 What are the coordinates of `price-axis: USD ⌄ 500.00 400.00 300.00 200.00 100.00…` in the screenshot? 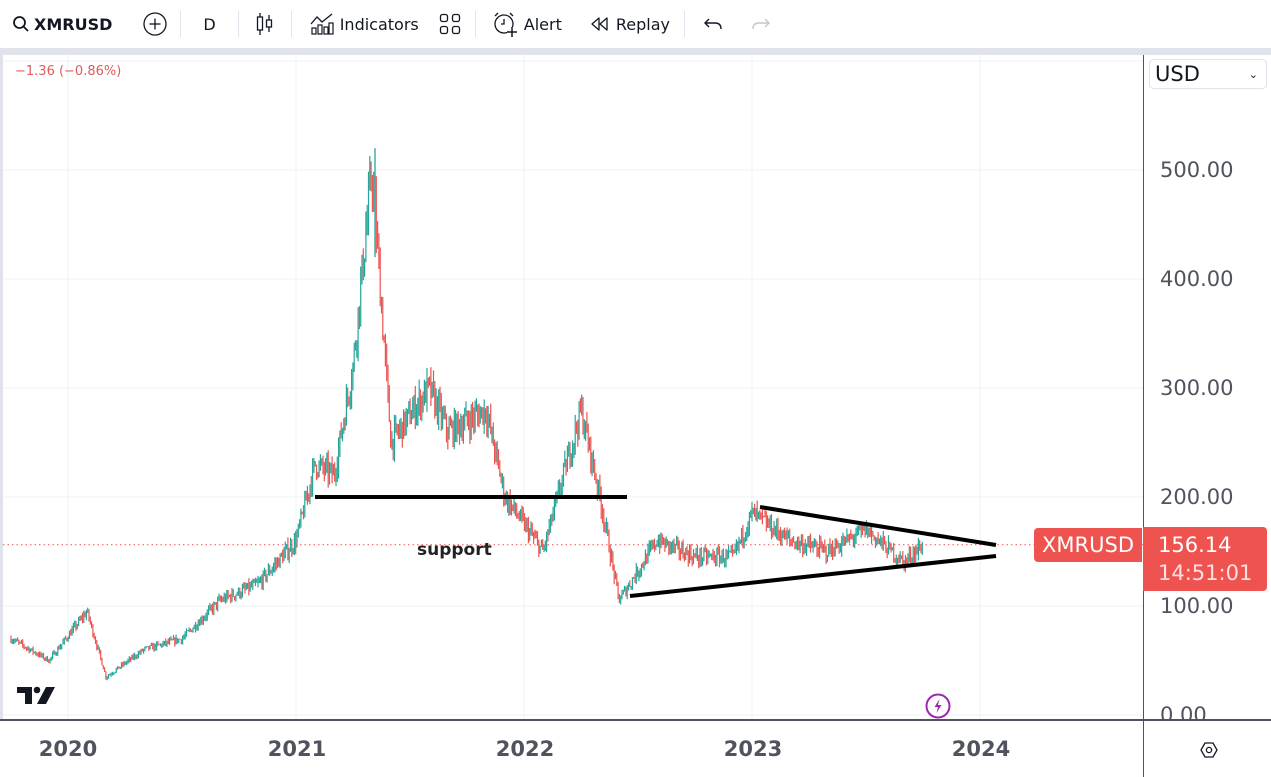 It's located at (1207, 391).